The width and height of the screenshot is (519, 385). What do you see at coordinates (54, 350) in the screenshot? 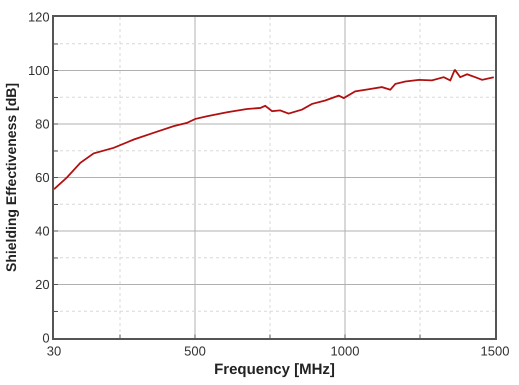
I see `x-tick-label: 30` at bounding box center [54, 350].